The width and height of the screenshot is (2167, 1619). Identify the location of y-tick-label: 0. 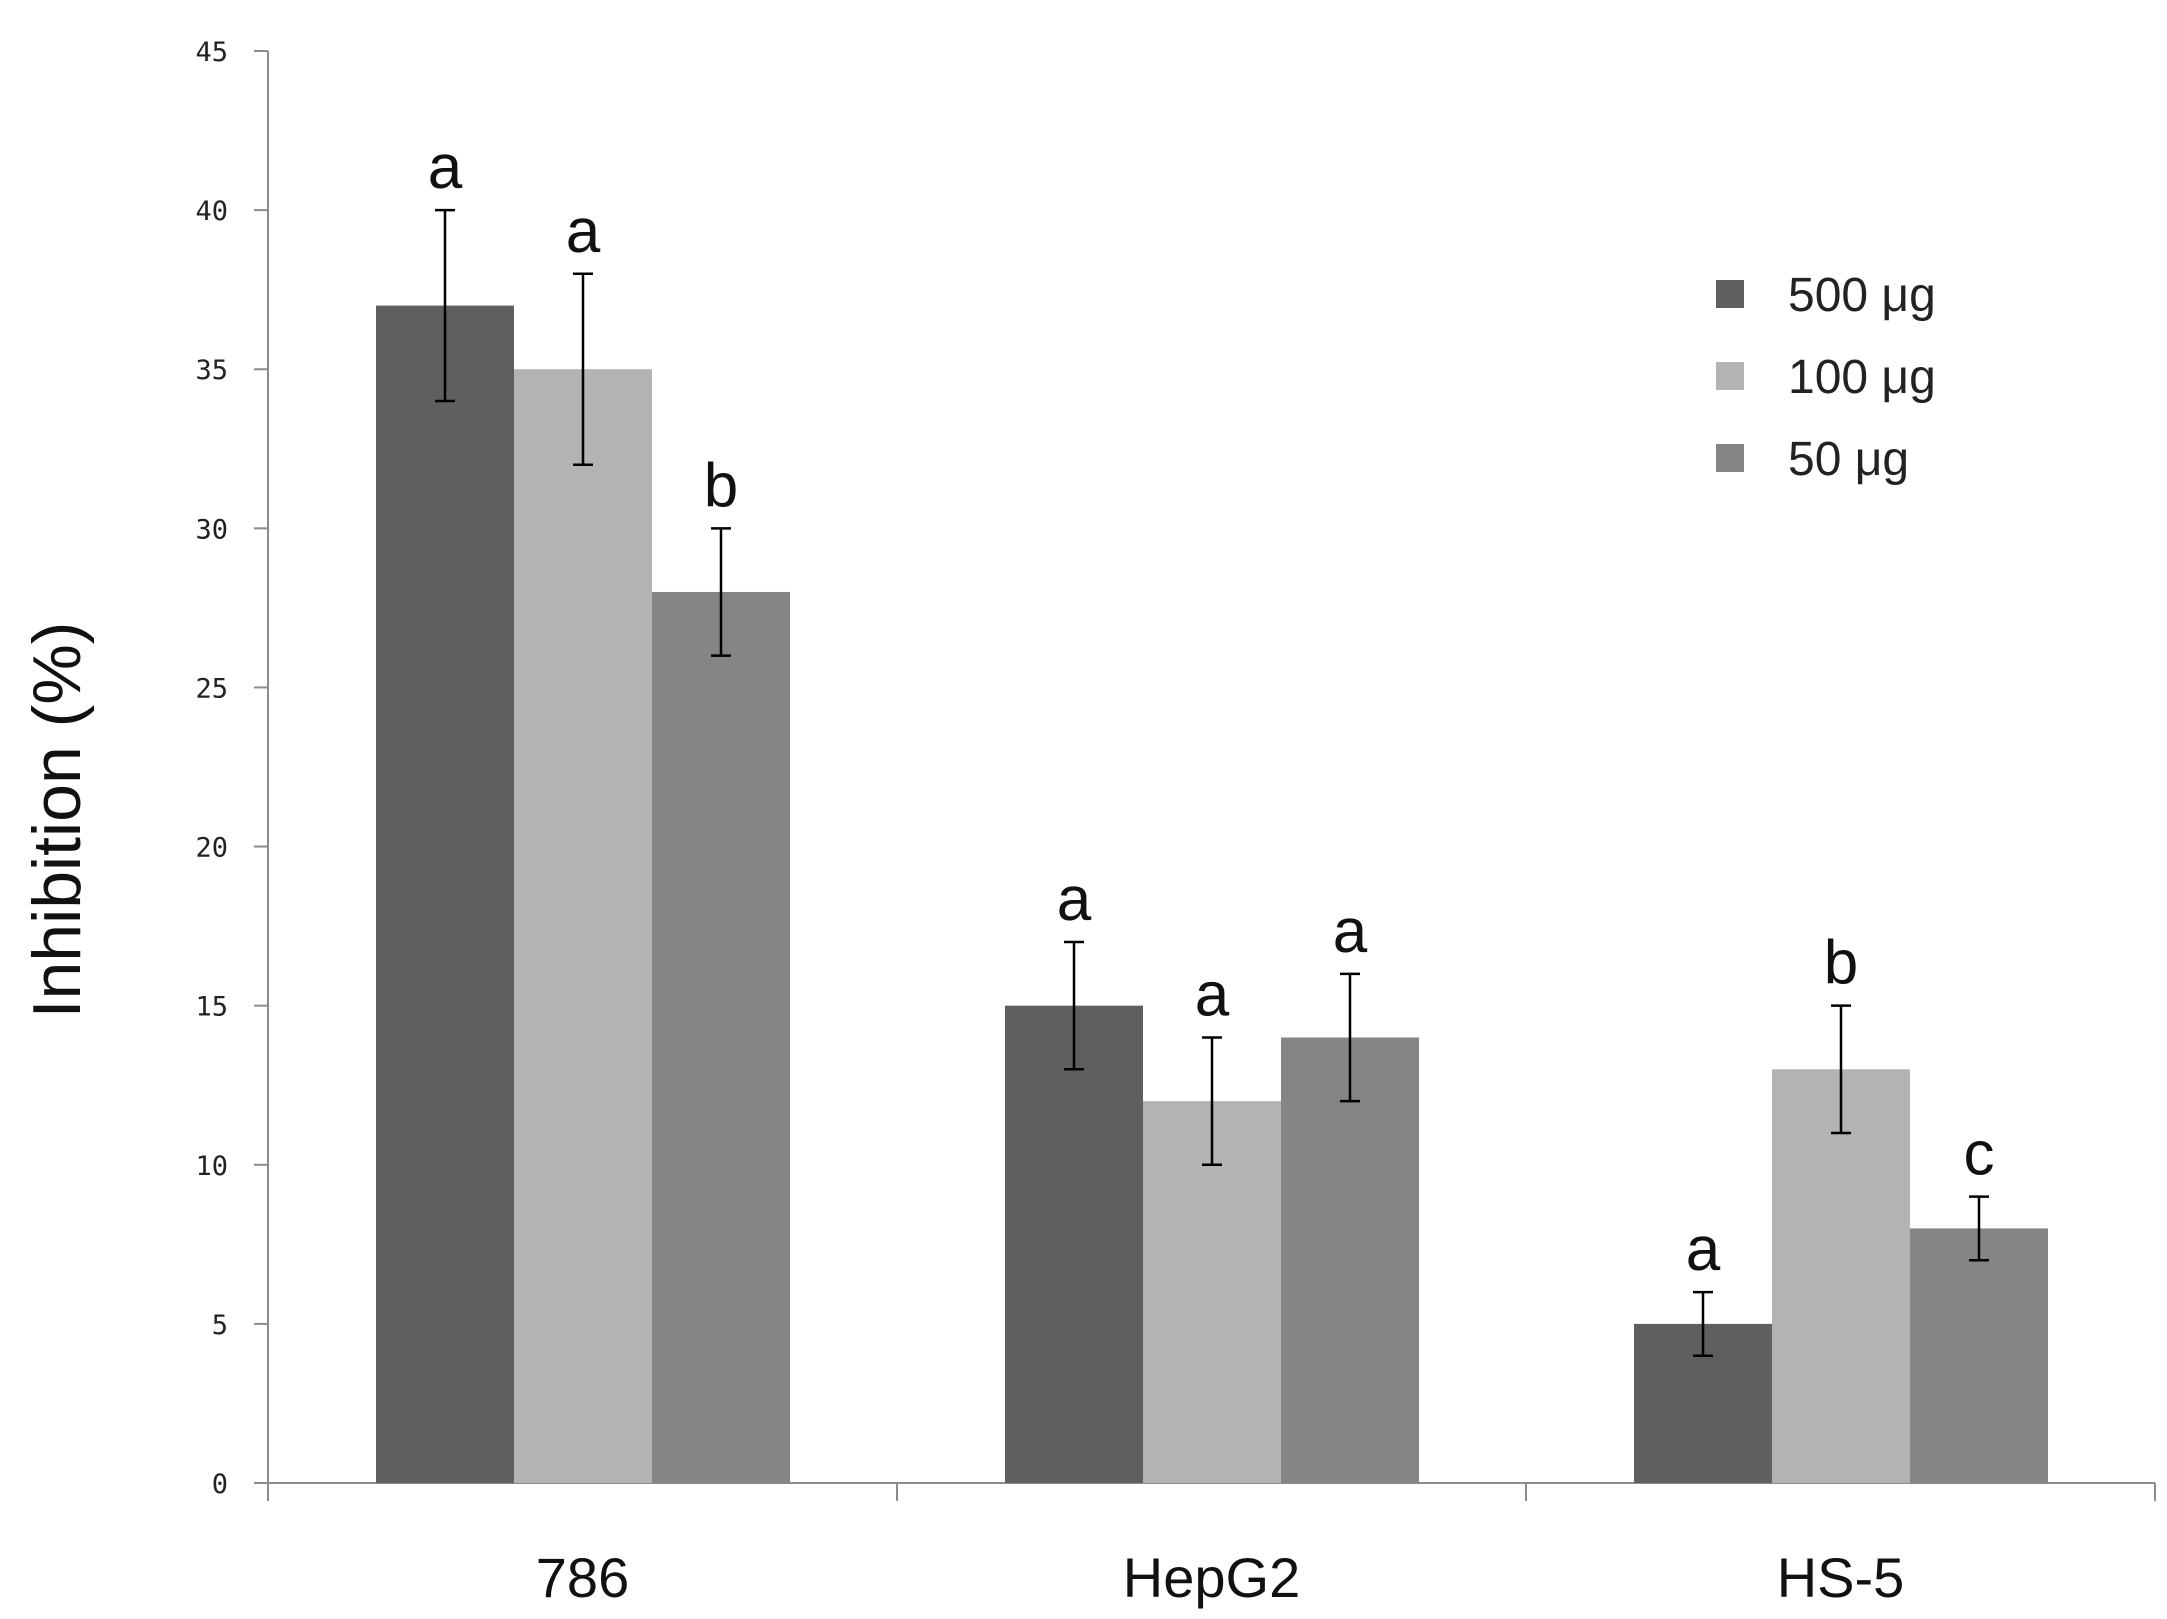
(220, 1484).